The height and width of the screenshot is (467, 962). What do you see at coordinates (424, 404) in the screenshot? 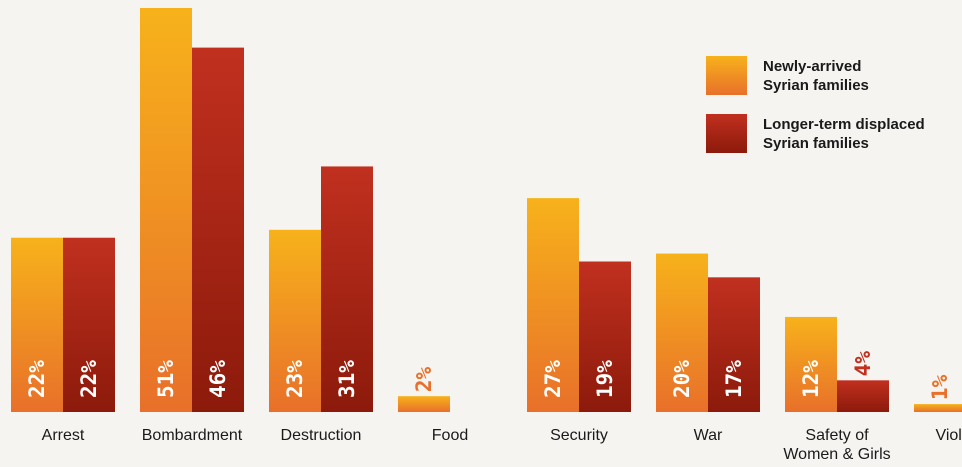
I see `bar-food-newly-arrived` at bounding box center [424, 404].